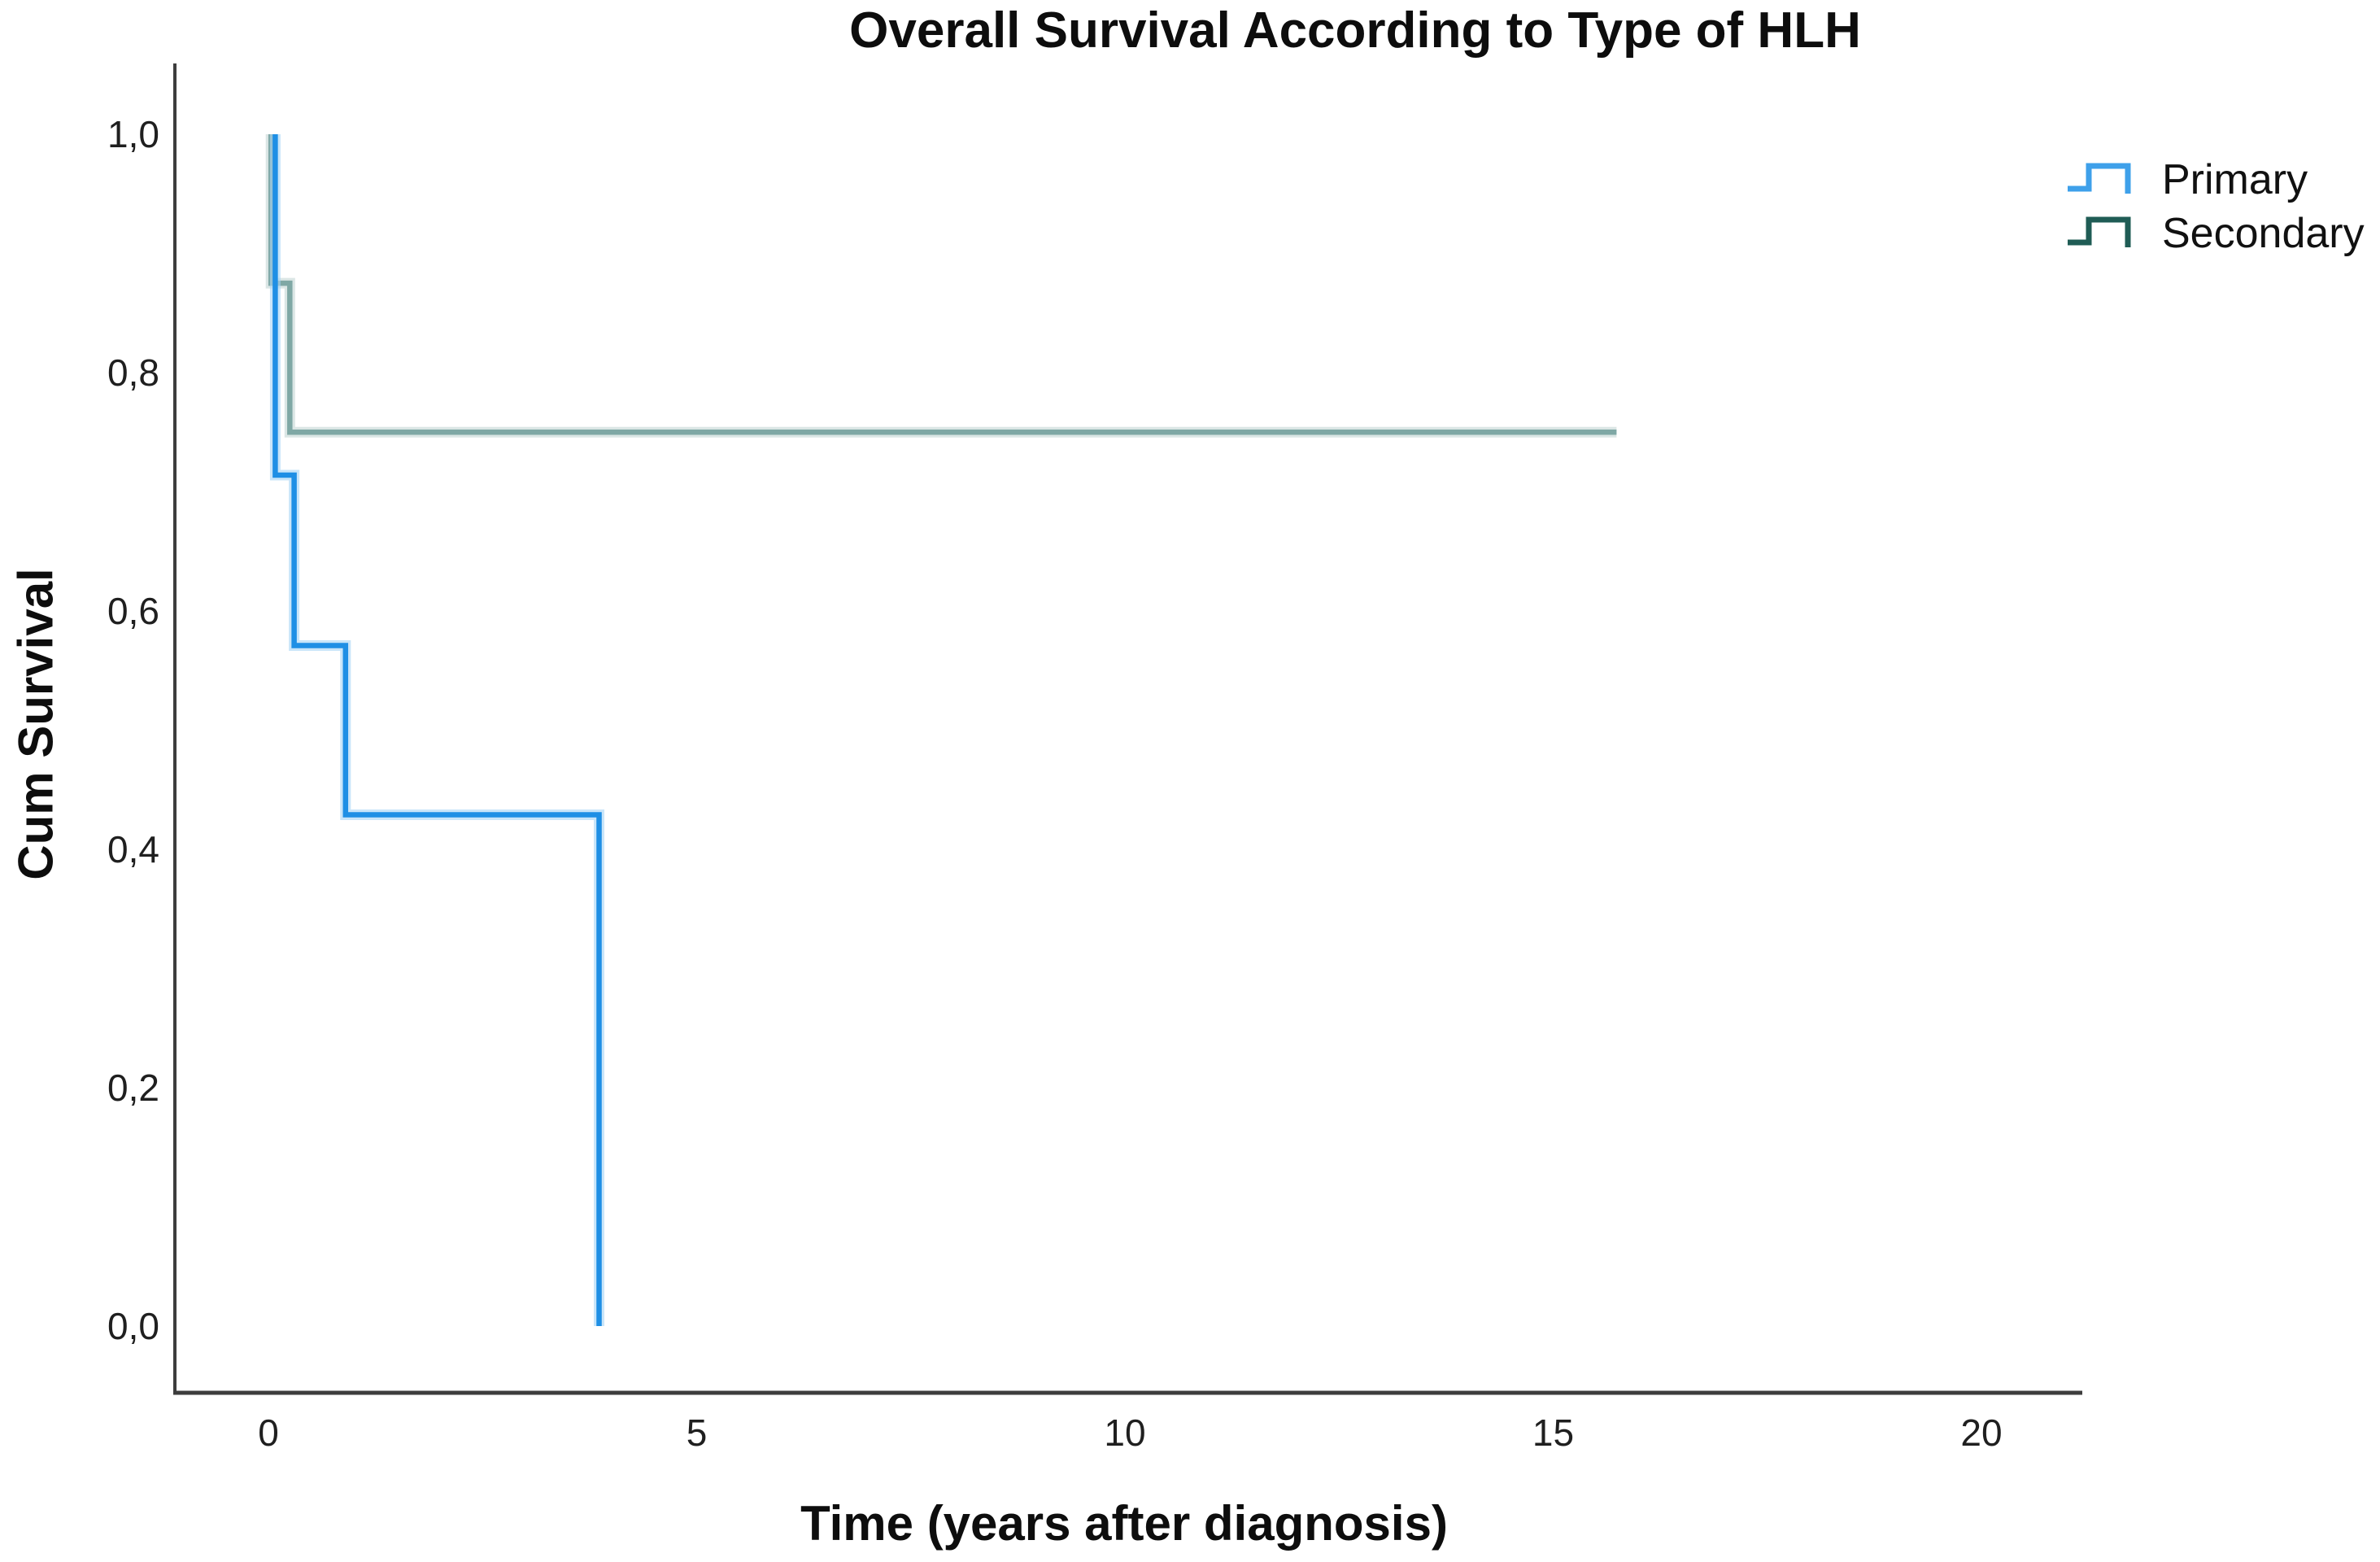 Image resolution: width=2380 pixels, height=1562 pixels. I want to click on x-tick-label: 5, so click(697, 1432).